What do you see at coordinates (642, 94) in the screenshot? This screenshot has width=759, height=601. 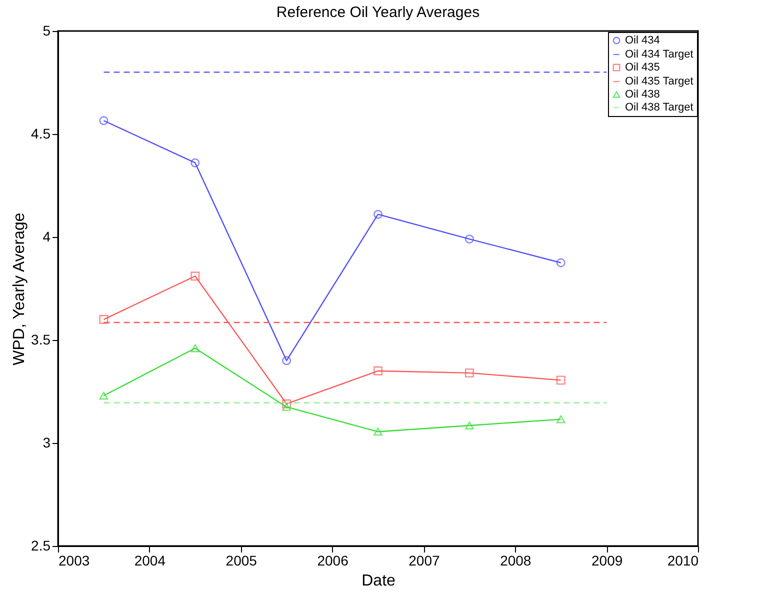 I see `legend-label: Oil 438` at bounding box center [642, 94].